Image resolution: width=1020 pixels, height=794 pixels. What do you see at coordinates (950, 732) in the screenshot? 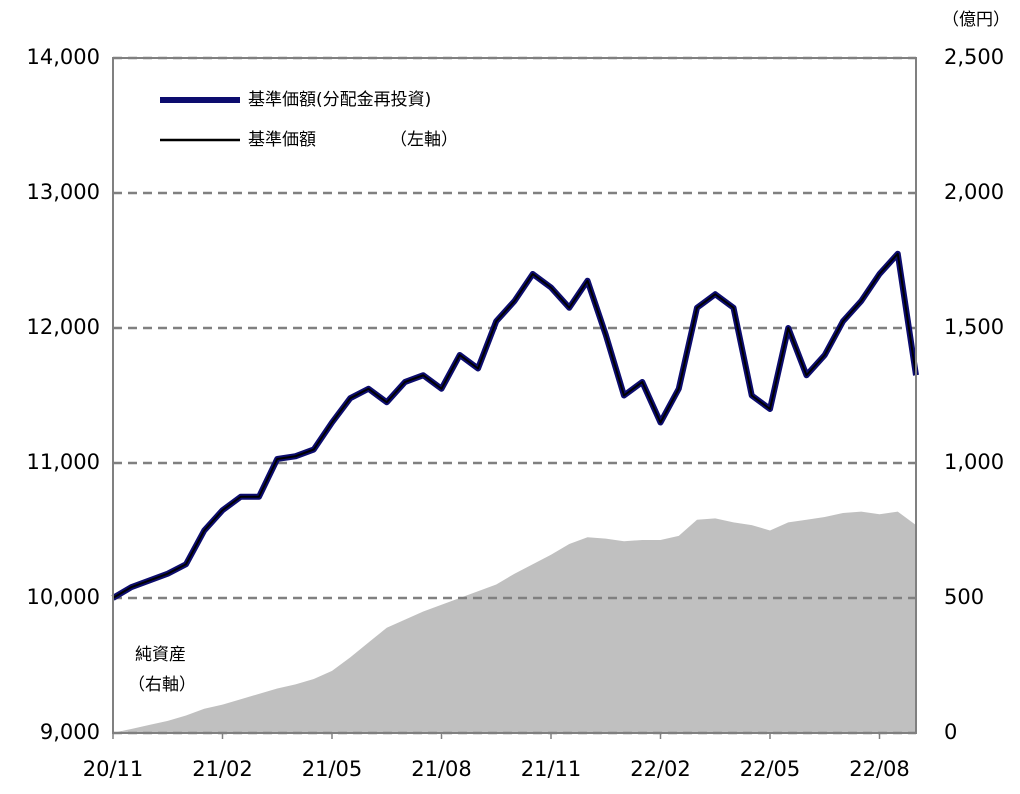
I see `y2-tick-label: 0` at bounding box center [950, 732].